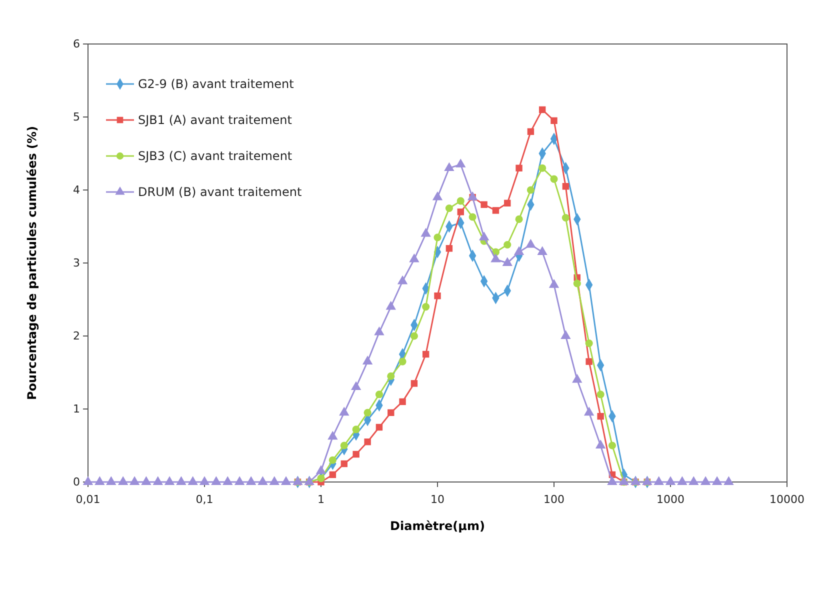 The width and height of the screenshot is (825, 614). I want to click on x-tick-label: 10, so click(437, 499).